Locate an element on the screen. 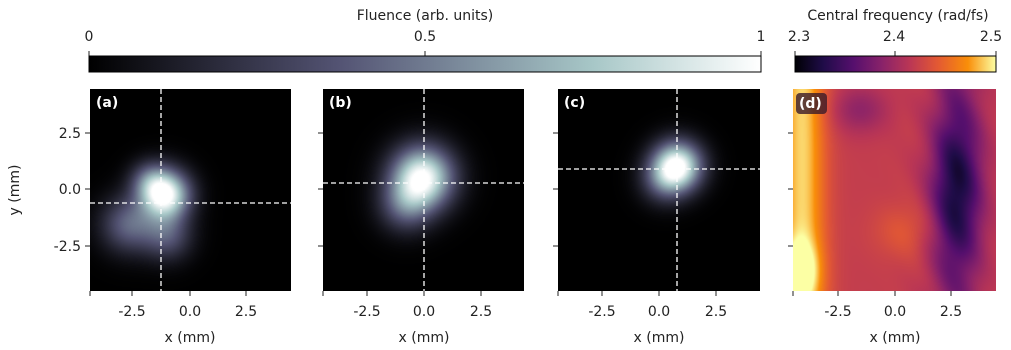 Image resolution: width=1011 pixels, height=350 pixels. panel-a-xtick-label-2: 2.5 is located at coordinates (246, 312).